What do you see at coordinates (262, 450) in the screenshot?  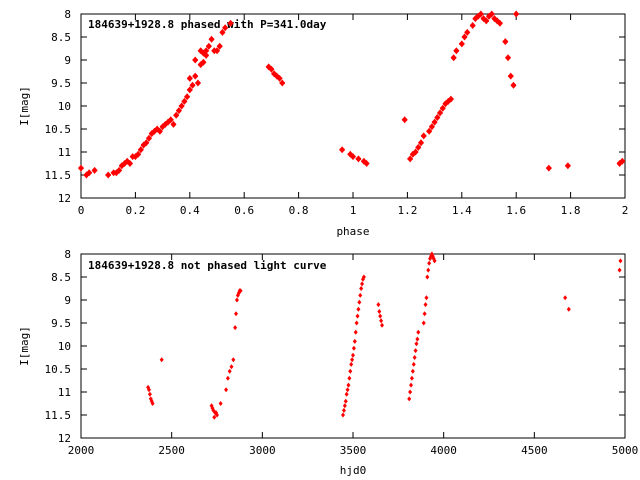 I see `unphased-x-tick-label: 3000` at bounding box center [262, 450].